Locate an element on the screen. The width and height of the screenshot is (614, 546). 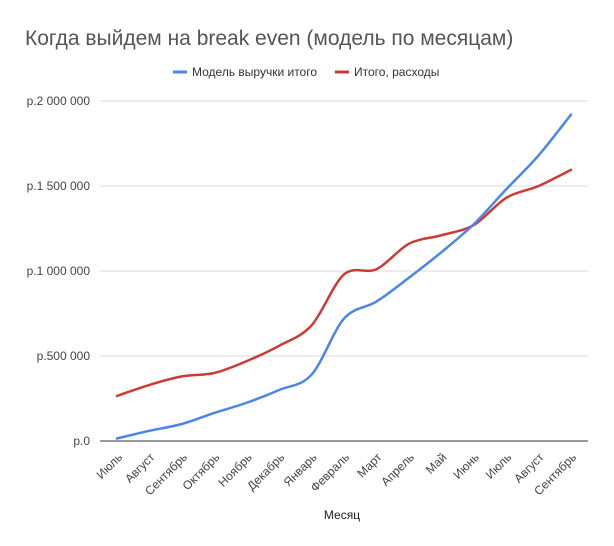
x-tick-label: Май is located at coordinates (436, 463).